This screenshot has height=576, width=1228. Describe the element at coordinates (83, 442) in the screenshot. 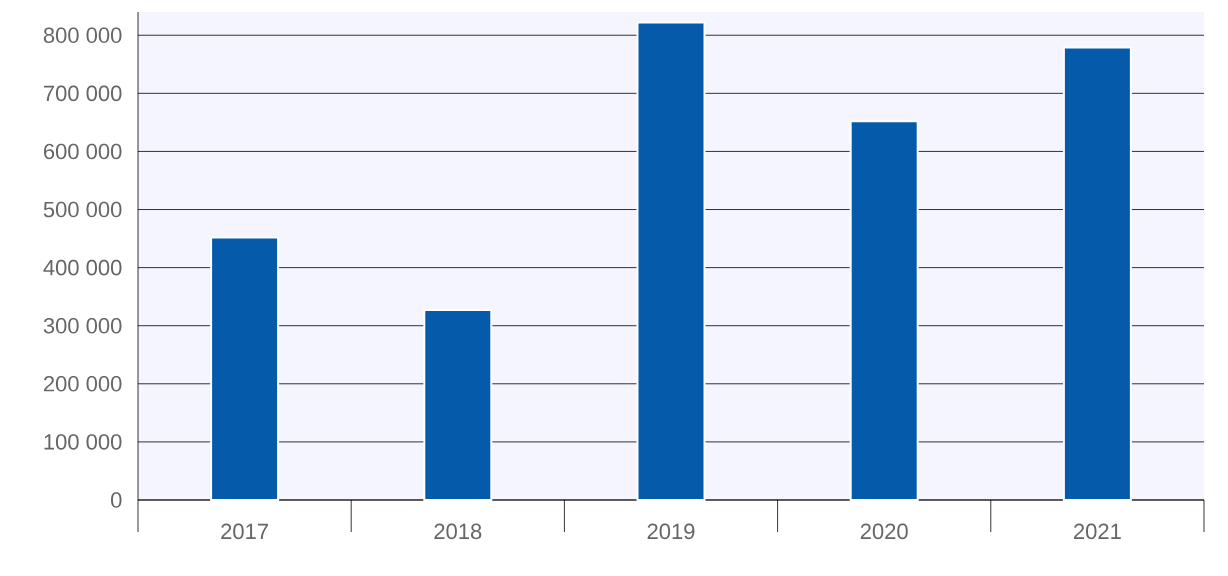

I see `y-tick-label: 100 000` at that location.